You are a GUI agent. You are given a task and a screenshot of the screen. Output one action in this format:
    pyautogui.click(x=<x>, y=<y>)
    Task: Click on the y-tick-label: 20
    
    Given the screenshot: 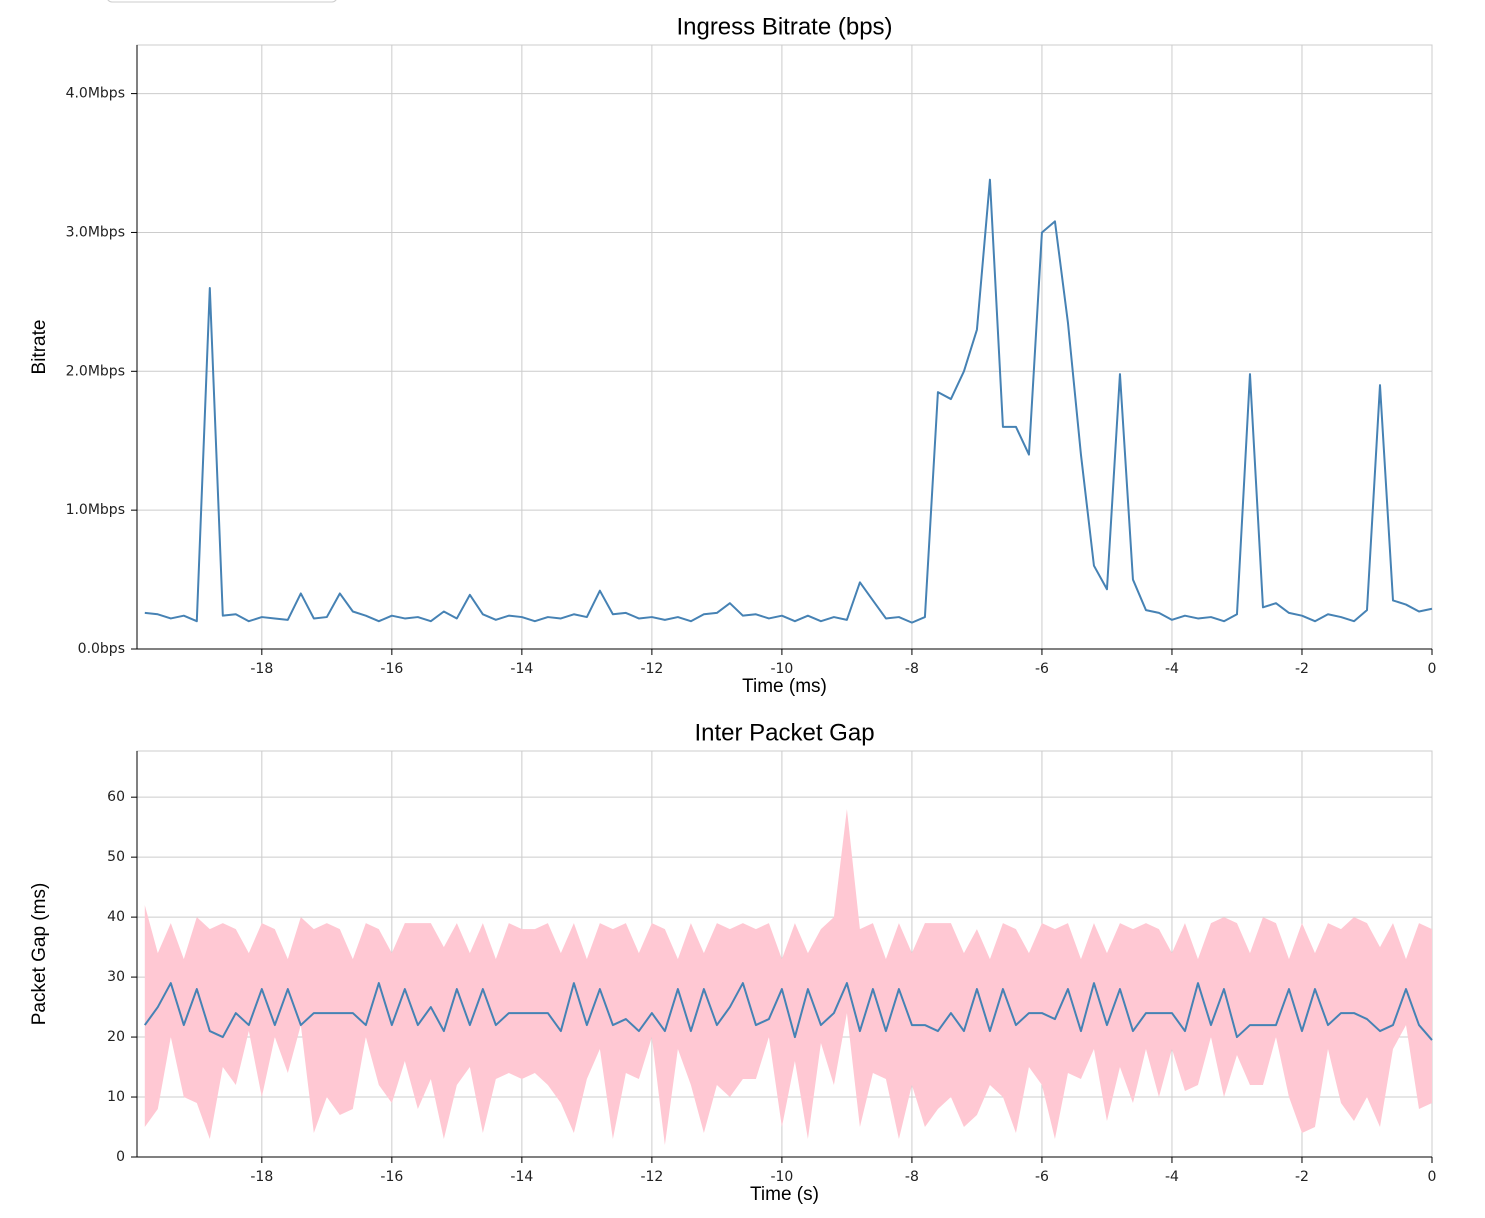 What is the action you would take?
    pyautogui.click(x=116, y=1037)
    